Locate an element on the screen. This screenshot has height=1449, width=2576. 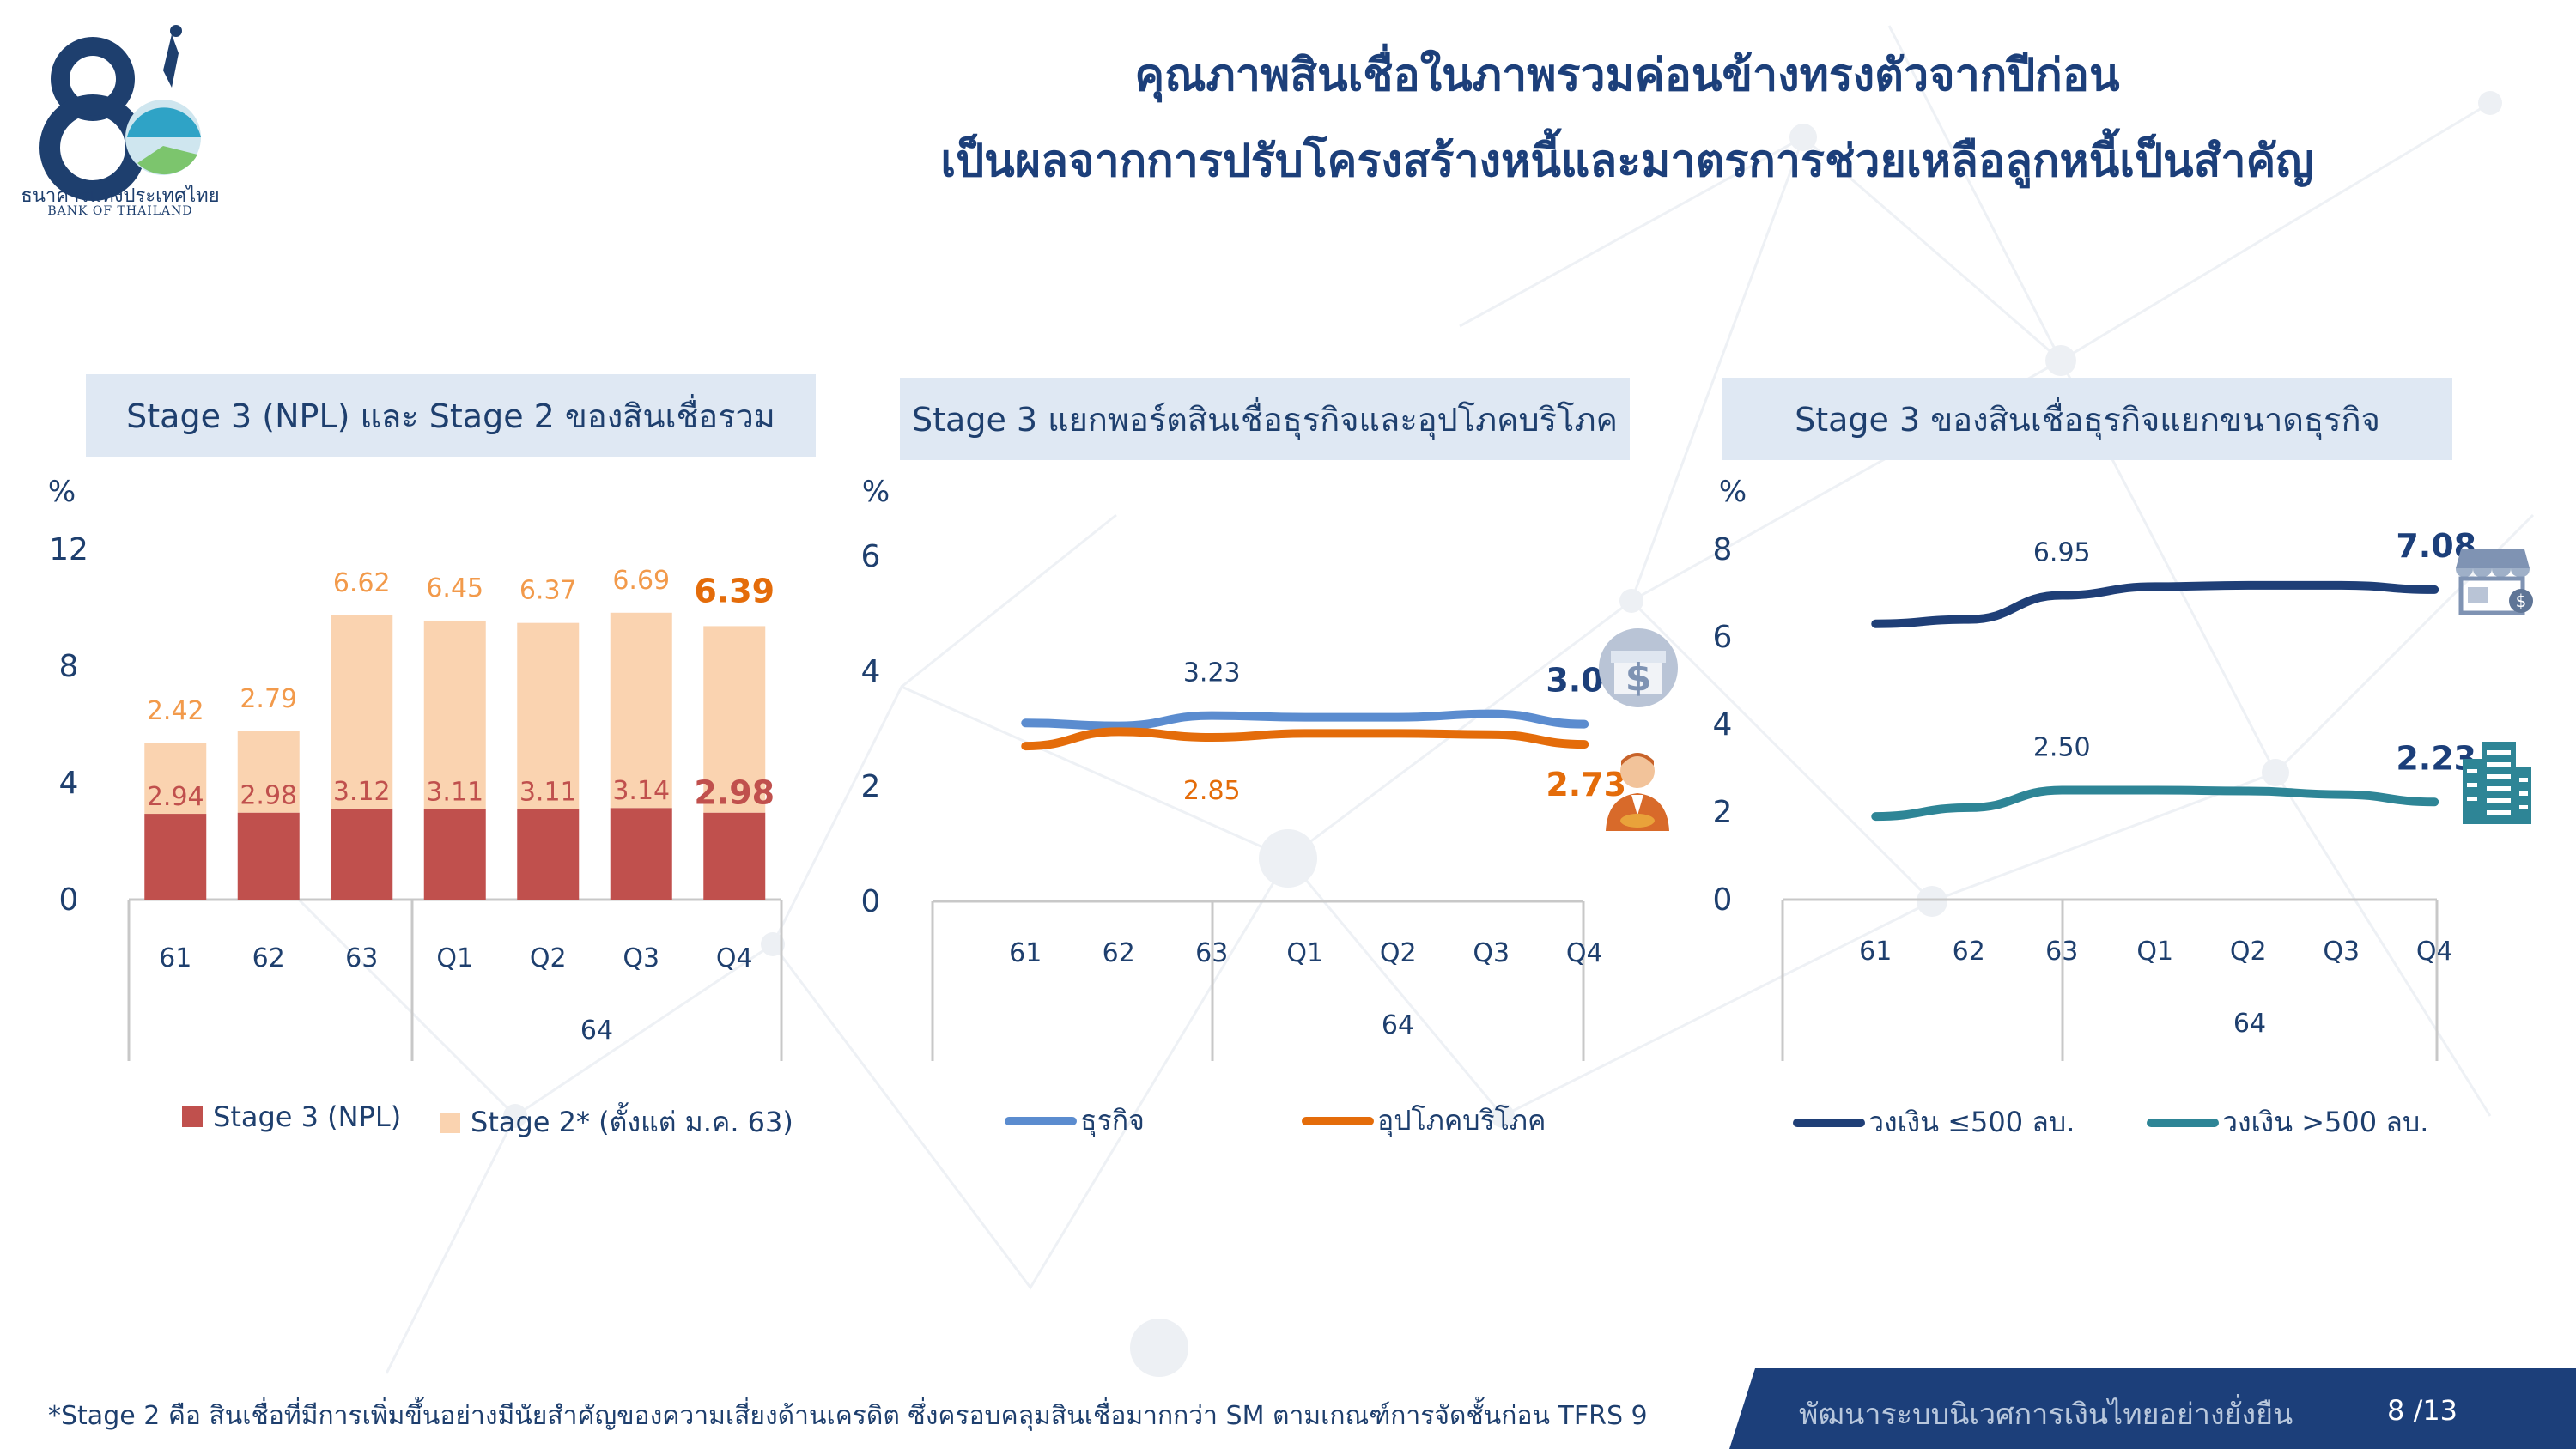
legend-swatch-stage2 is located at coordinates (450, 1122).